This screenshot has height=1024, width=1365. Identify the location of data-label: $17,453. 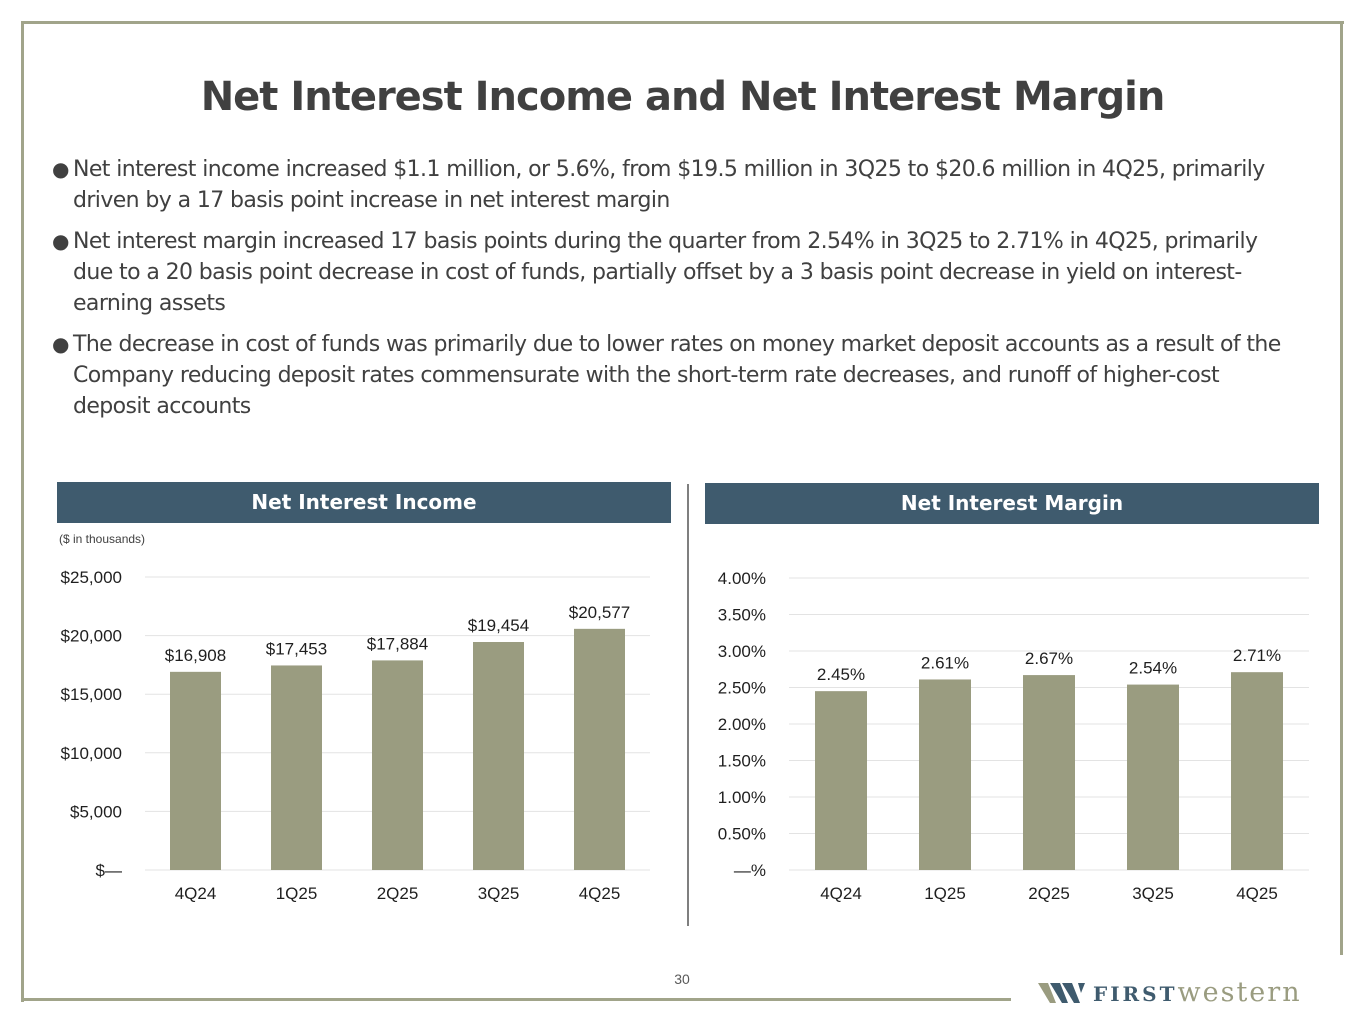
(296, 648).